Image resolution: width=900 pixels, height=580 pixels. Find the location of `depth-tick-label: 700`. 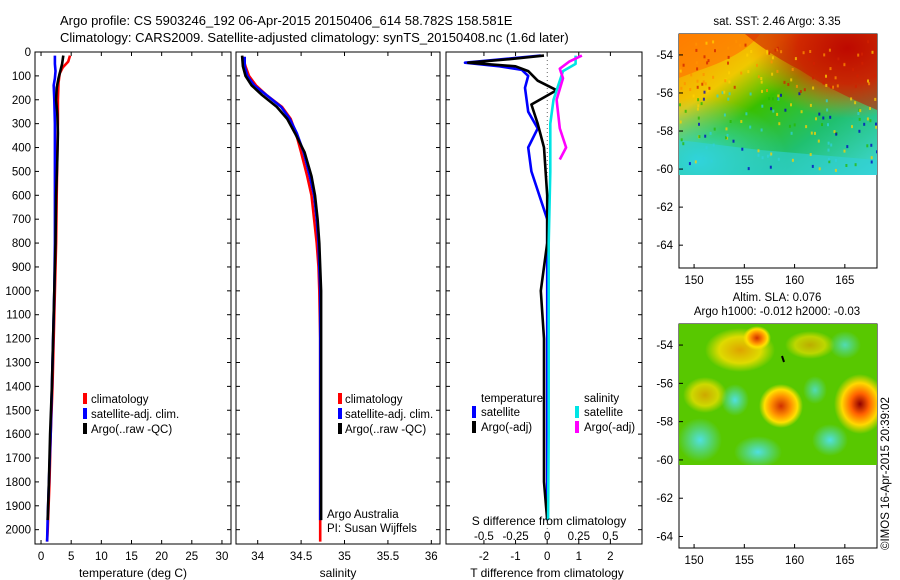

depth-tick-label: 700 is located at coordinates (21, 220).